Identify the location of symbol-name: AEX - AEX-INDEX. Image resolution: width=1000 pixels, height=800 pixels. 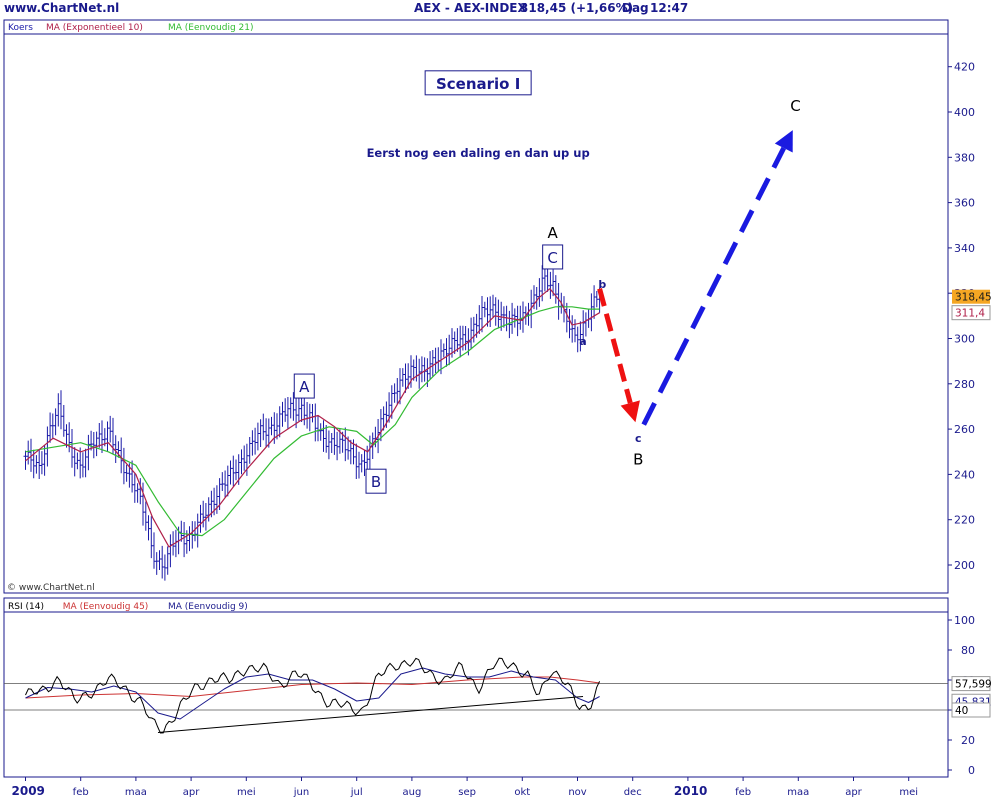
(470, 8).